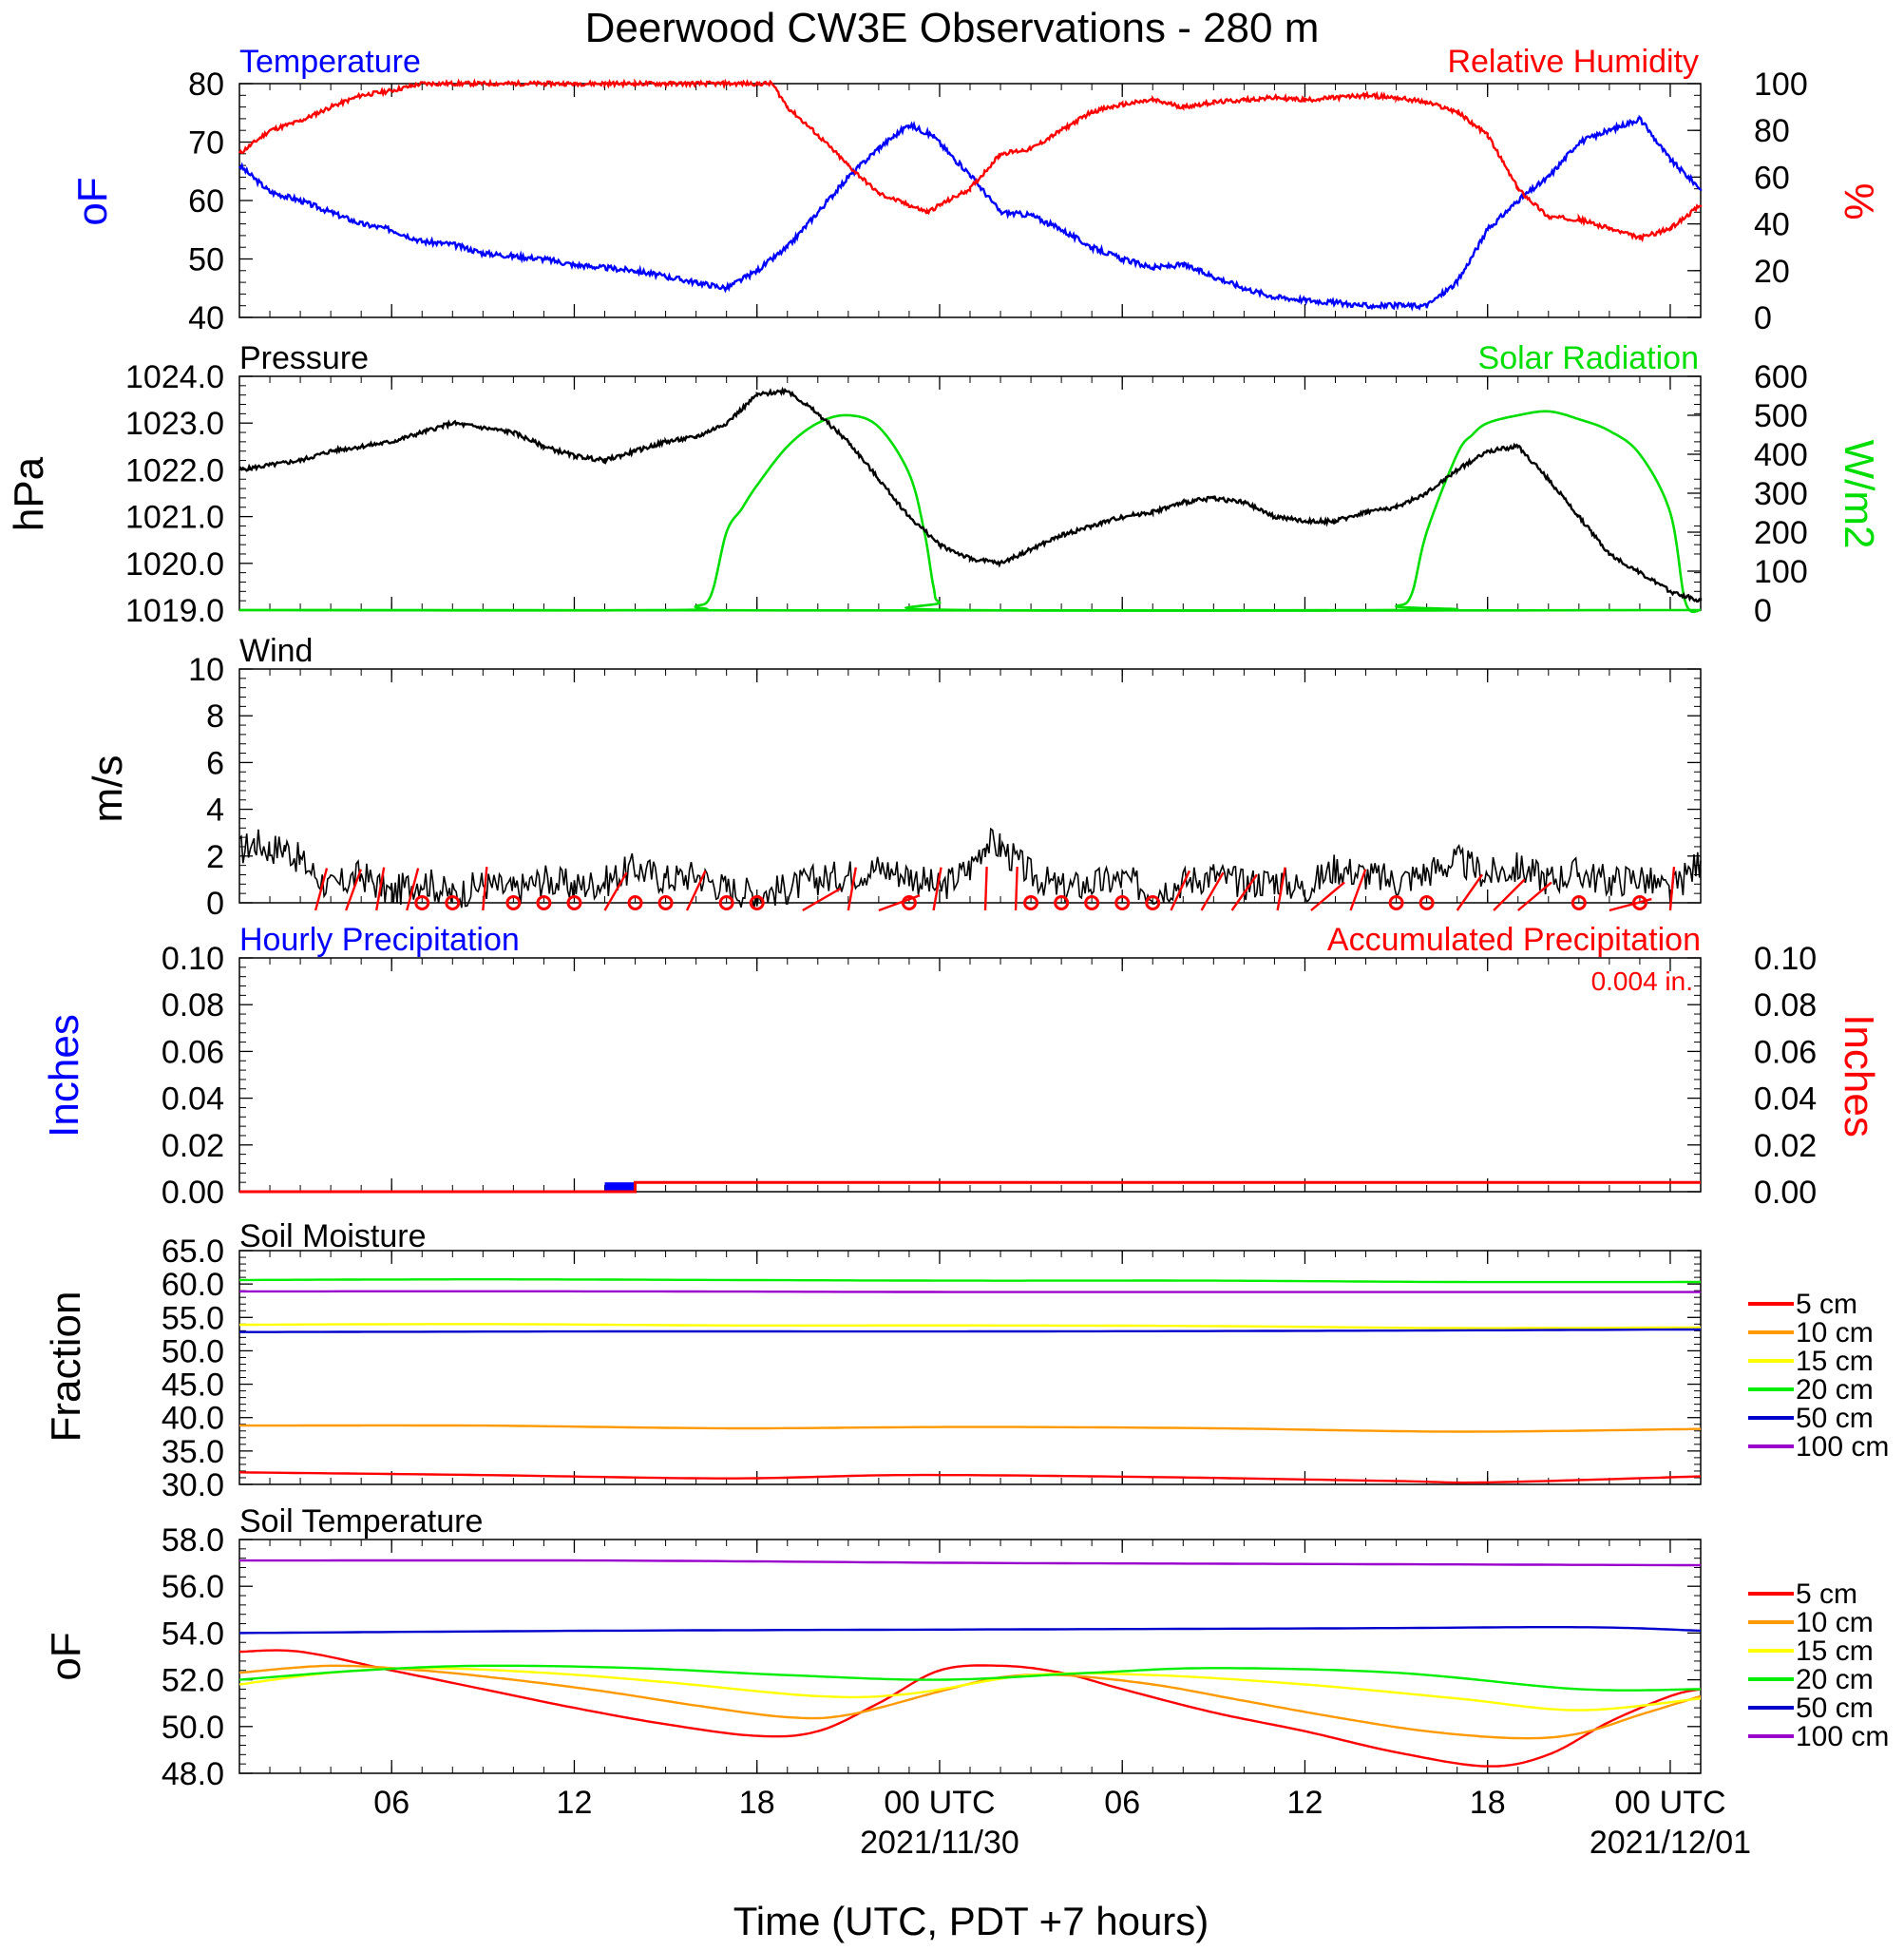 The image size is (1904, 1951). I want to click on soil-moisture-line-d15, so click(971, 1326).